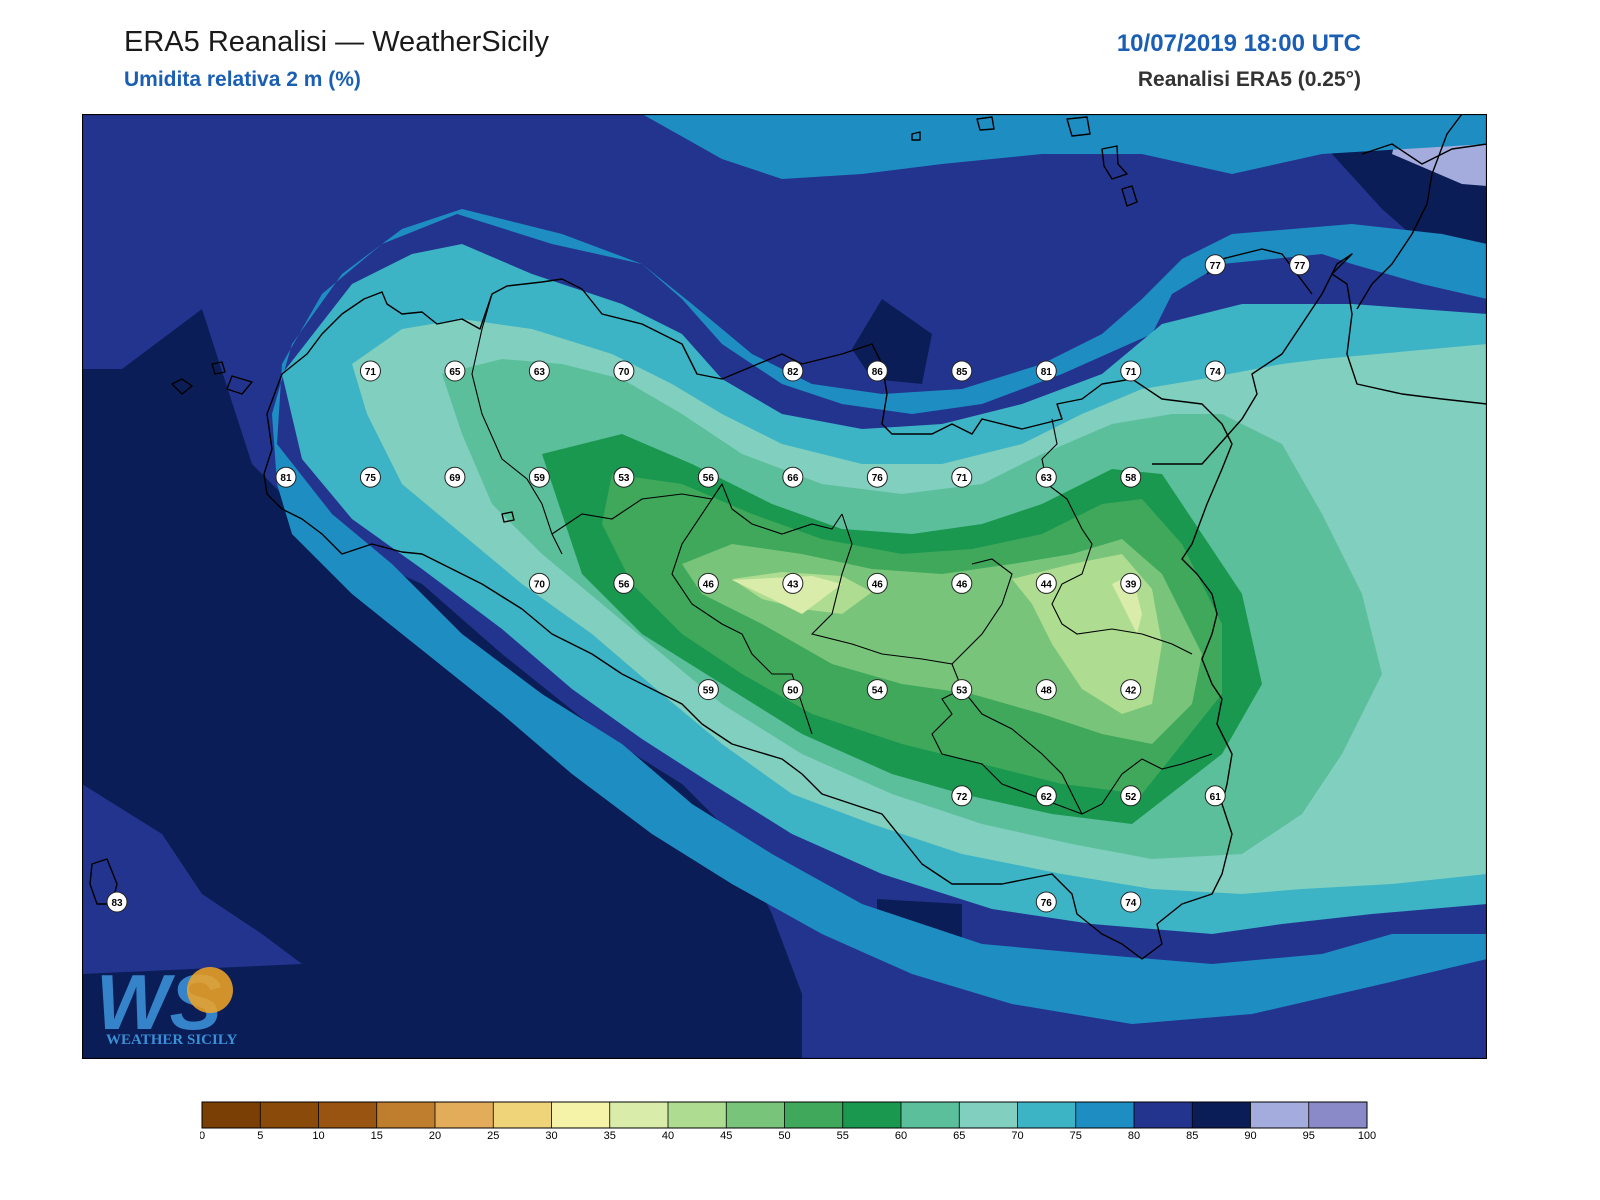  Describe the element at coordinates (1215, 796) in the screenshot. I see `station-marker: 61` at that location.